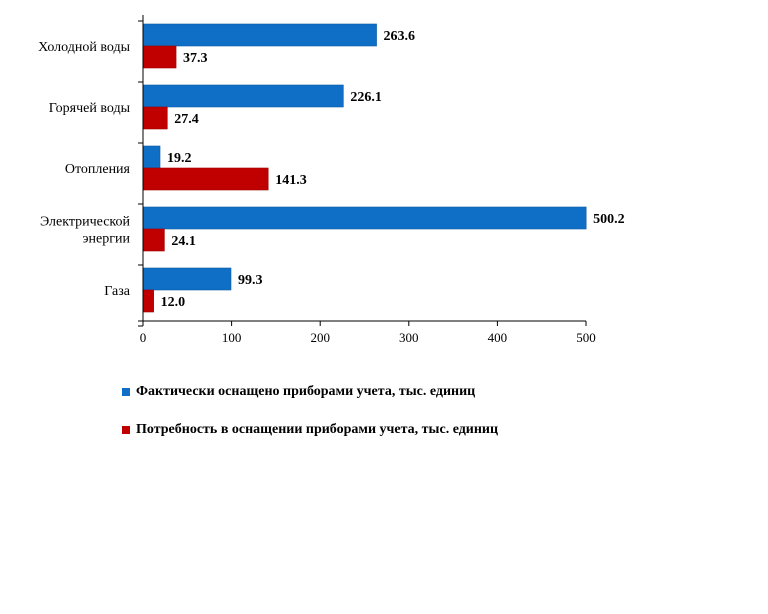 This screenshot has width=768, height=614. I want to click on data-label-installed-0: 263.6, so click(400, 36).